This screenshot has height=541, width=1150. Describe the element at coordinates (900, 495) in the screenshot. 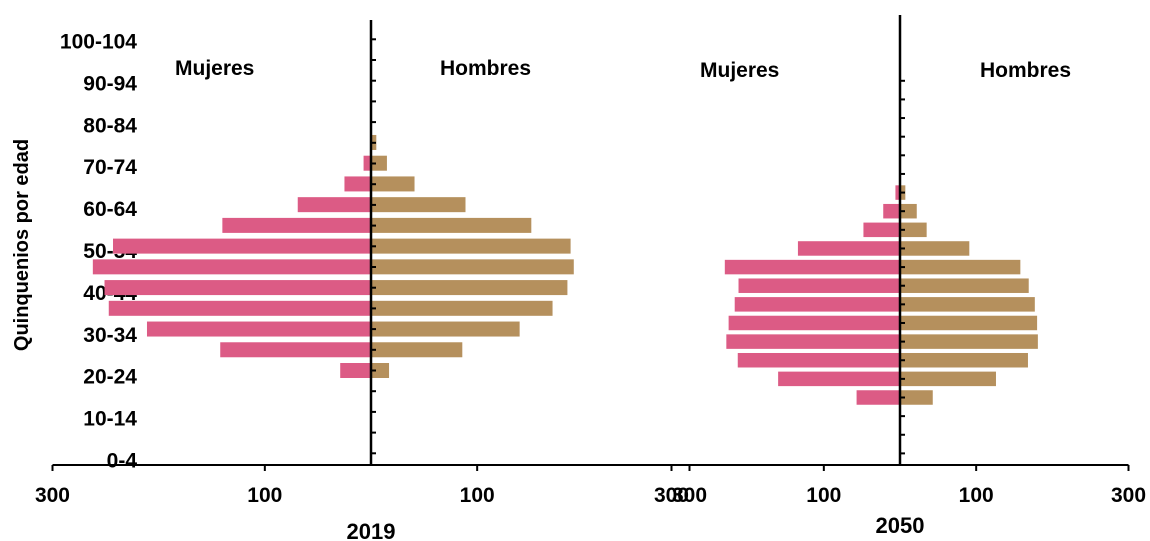

I see `x-tick-labels-2050: 300 100 100 300` at that location.